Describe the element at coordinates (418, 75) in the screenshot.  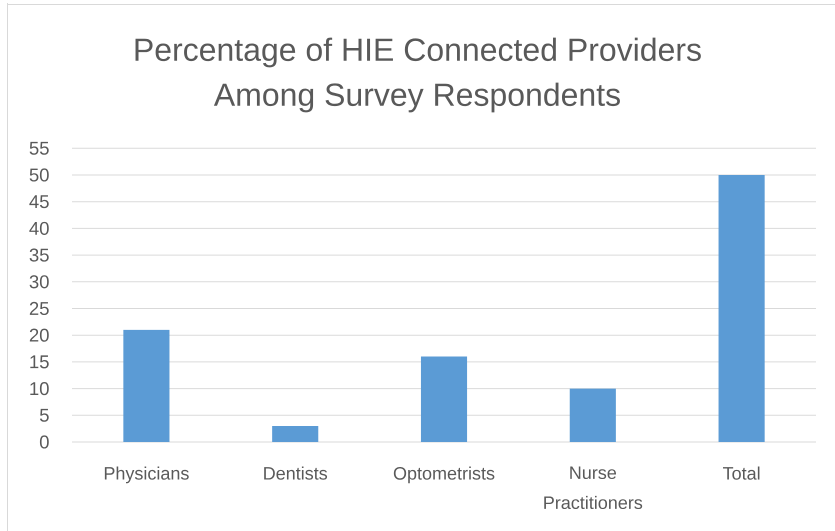
I see `chart-title: Percentage of HIE Connected Providers Among Survey Respondents` at that location.